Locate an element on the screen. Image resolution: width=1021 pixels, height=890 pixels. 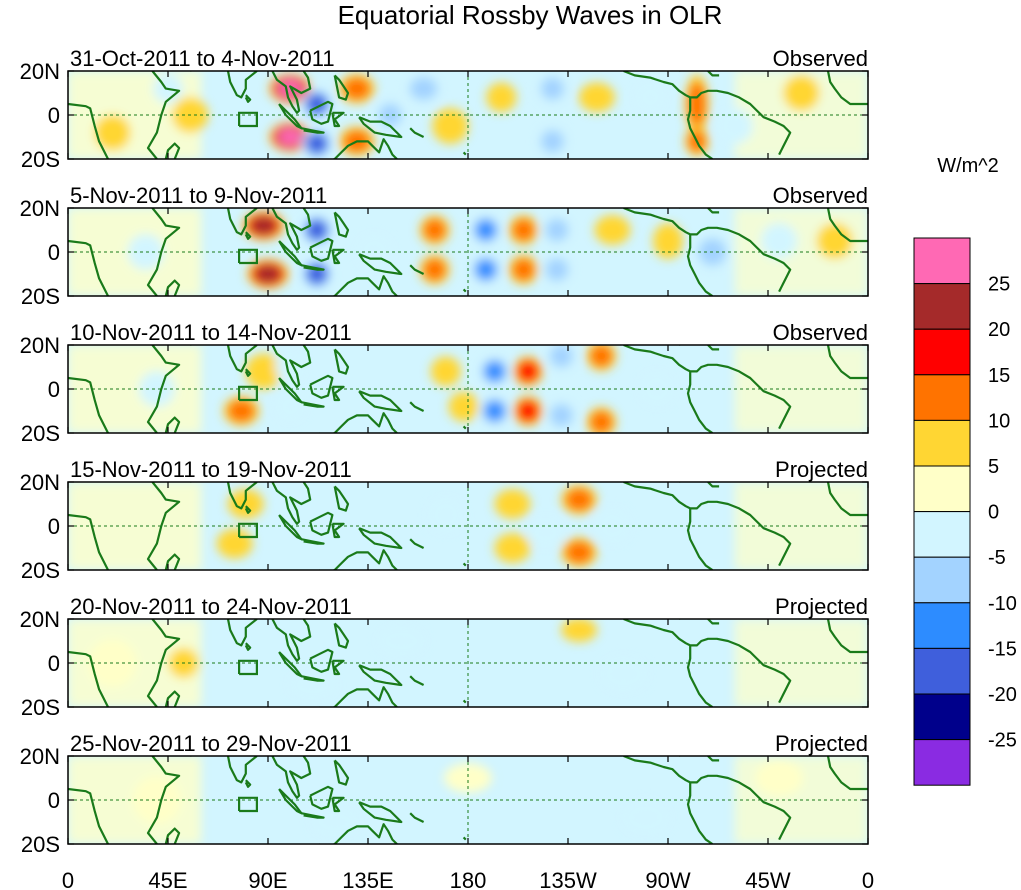
panel-period-label: 20-Nov-2011 to 24-Nov-2011 is located at coordinates (211, 606).